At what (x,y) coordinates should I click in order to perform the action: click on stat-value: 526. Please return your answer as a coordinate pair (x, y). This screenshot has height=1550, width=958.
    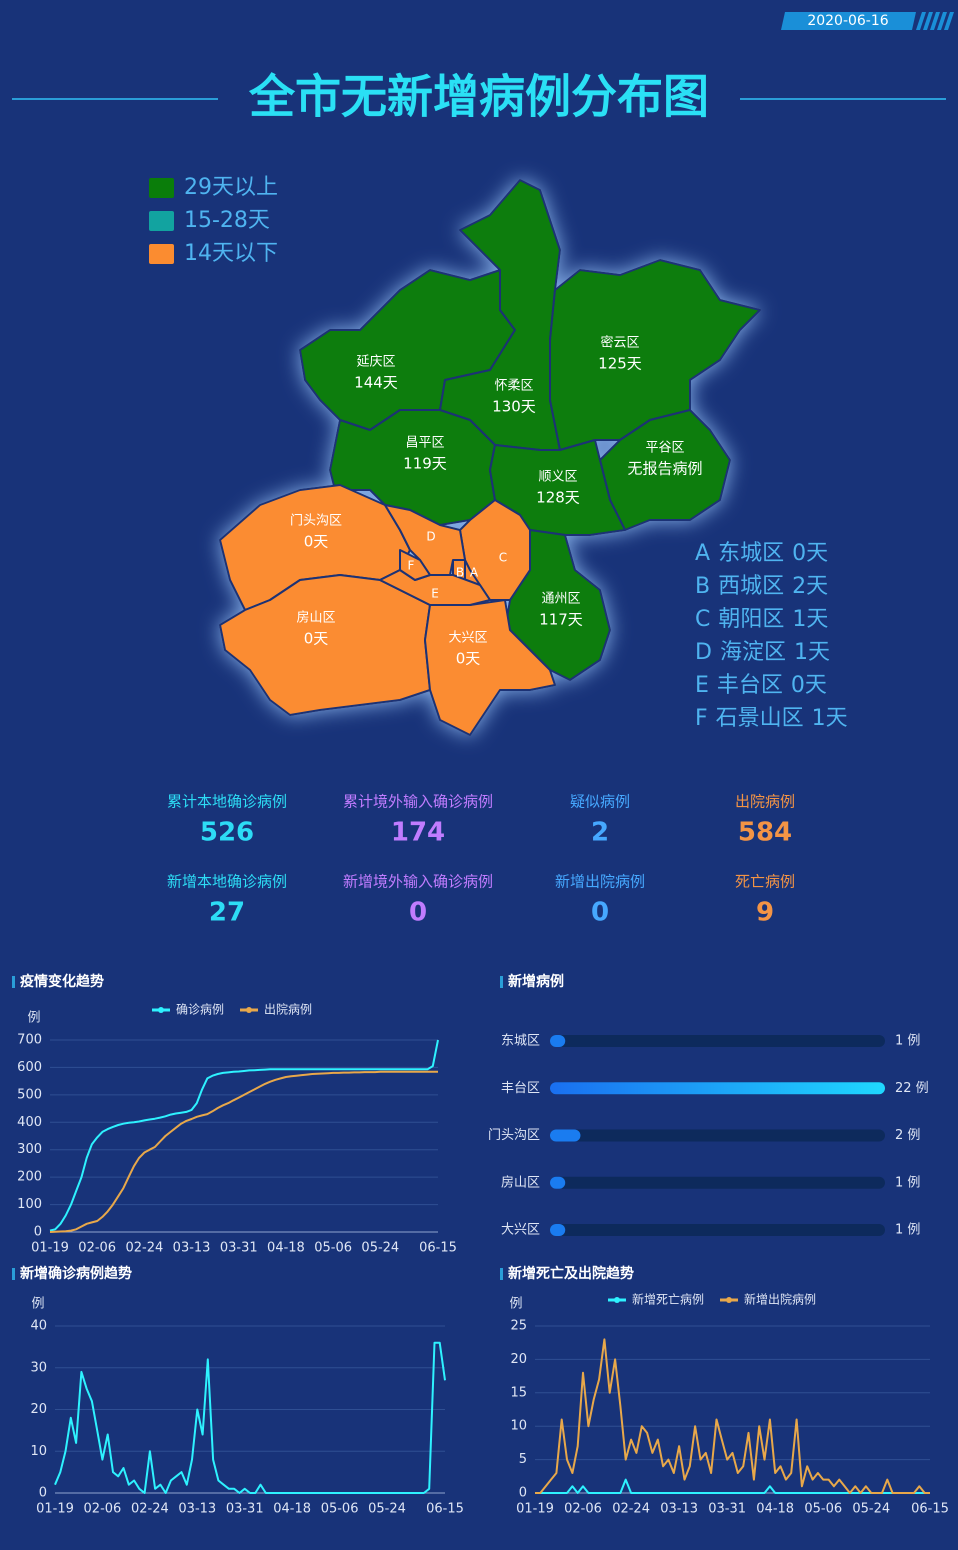
    Looking at the image, I should click on (227, 833).